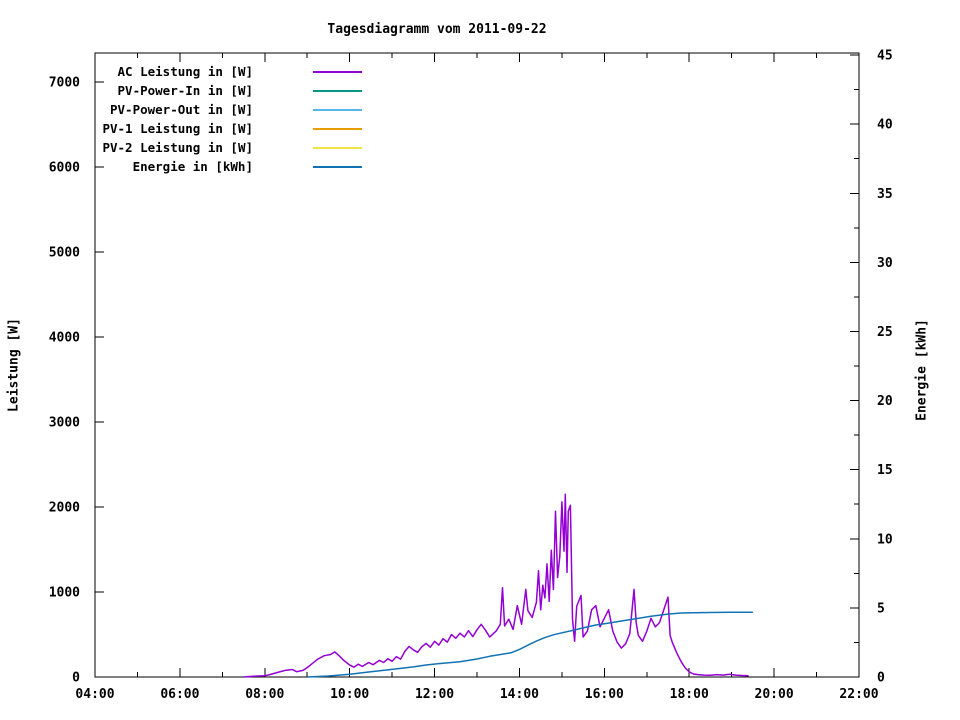 This screenshot has width=960, height=720. Describe the element at coordinates (858, 694) in the screenshot. I see `x-tick-label: 22:00` at that location.